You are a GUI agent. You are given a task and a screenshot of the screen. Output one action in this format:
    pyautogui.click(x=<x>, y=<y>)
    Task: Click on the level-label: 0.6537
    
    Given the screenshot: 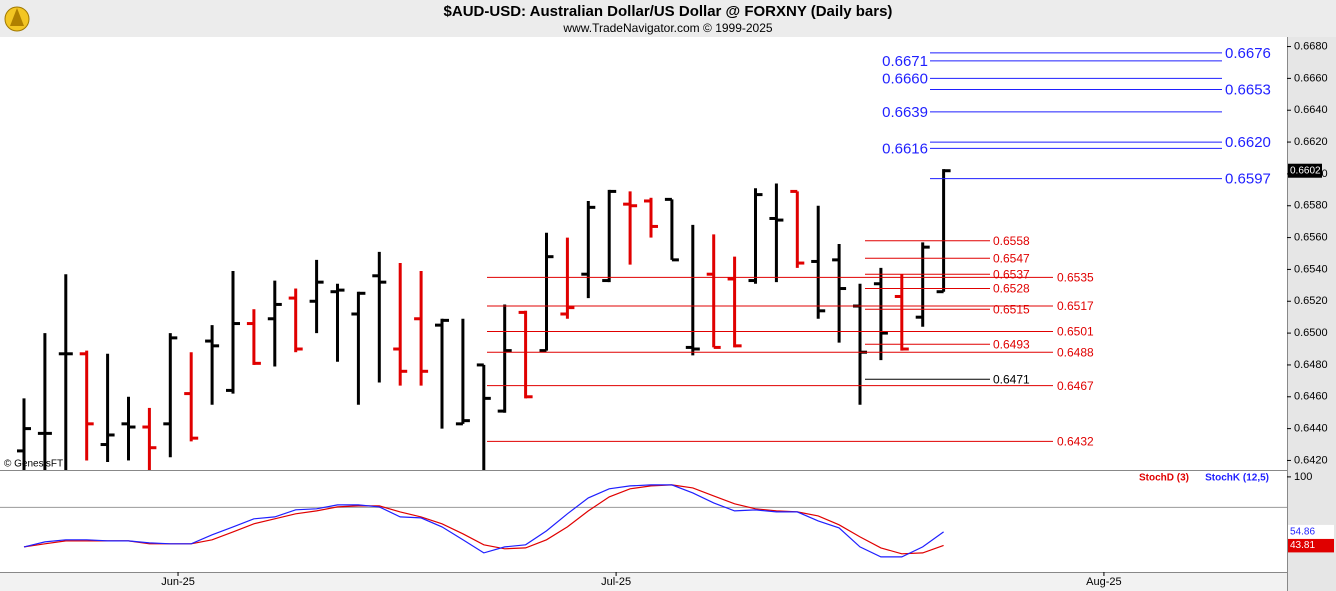 What is the action you would take?
    pyautogui.click(x=1011, y=274)
    